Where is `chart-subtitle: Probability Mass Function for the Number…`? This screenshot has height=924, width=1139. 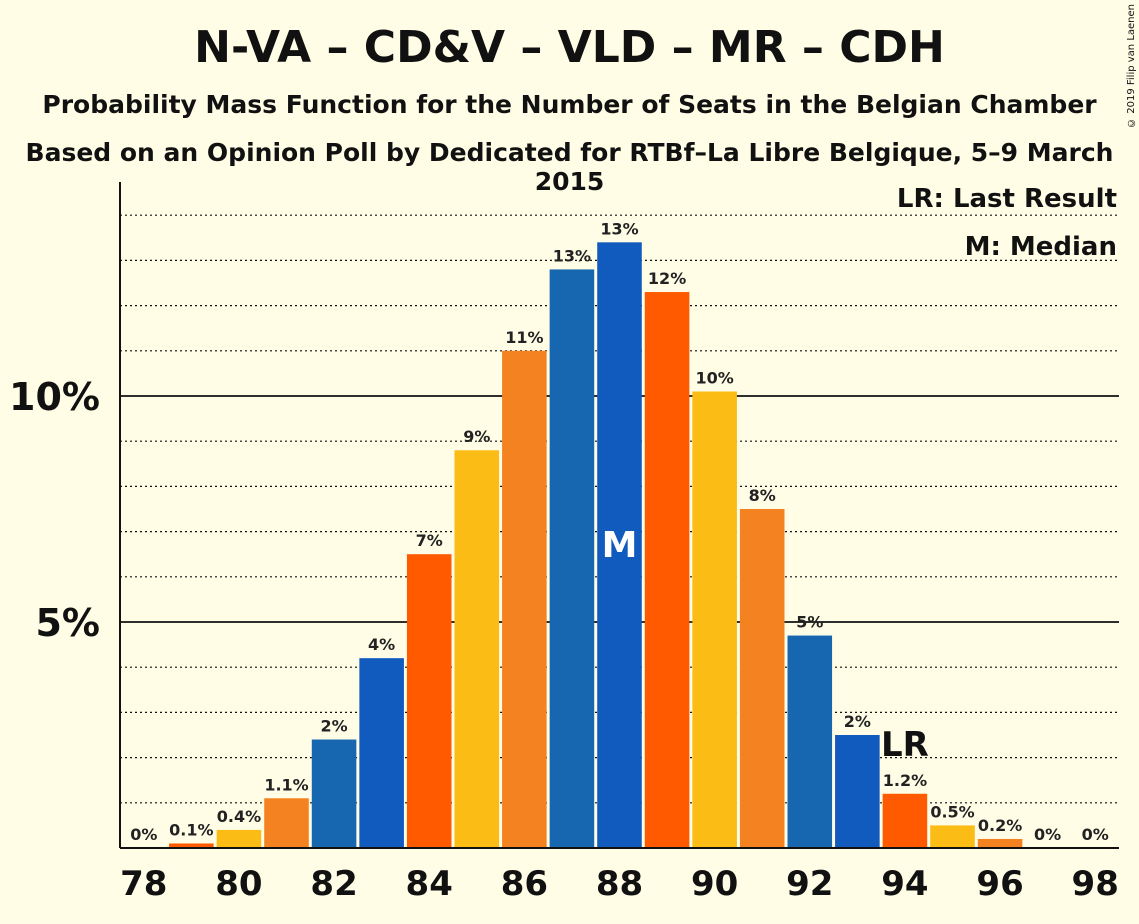 chart-subtitle: Probability Mass Function for the Number… is located at coordinates (569, 104).